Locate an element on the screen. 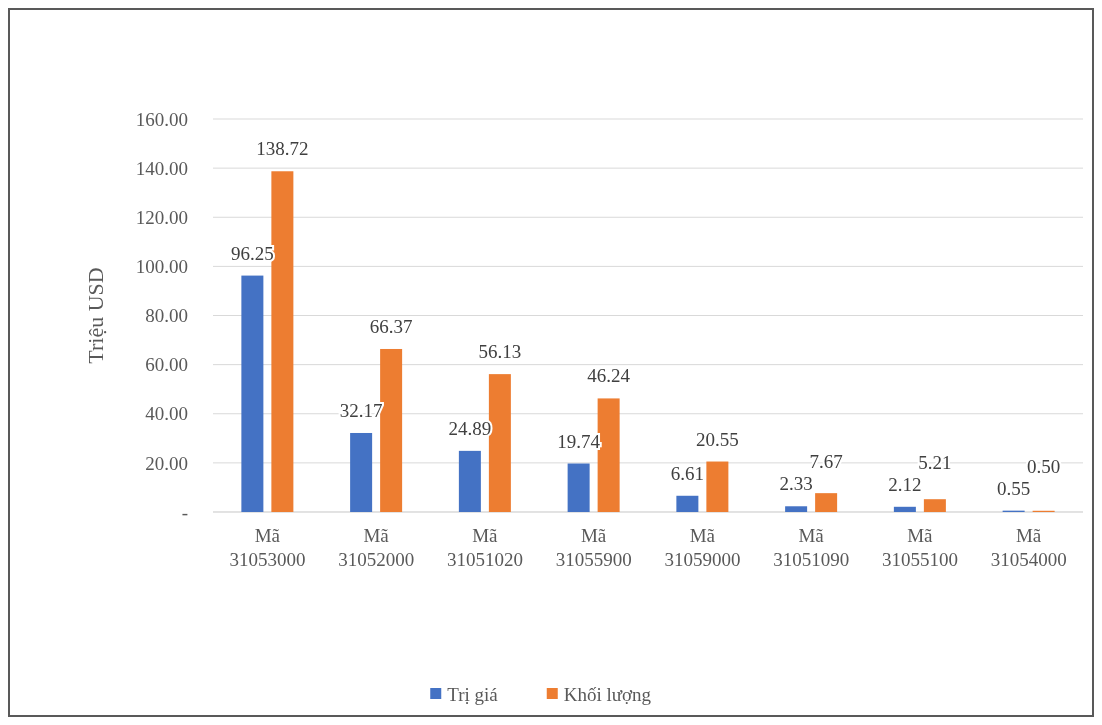 Image resolution: width=1102 pixels, height=725 pixels. data-label: 56.13 is located at coordinates (500, 352).